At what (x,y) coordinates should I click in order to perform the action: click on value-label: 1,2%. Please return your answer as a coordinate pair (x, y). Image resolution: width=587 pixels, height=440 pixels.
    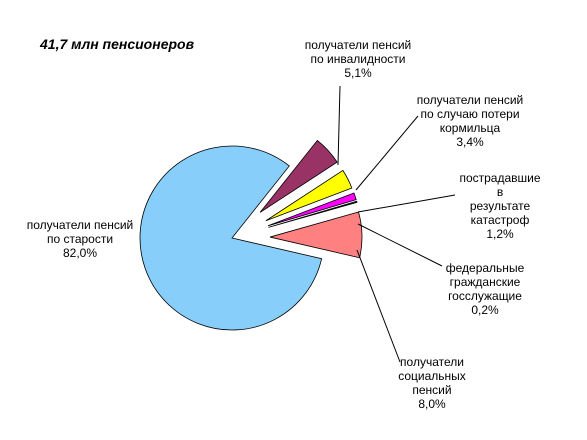
    Looking at the image, I should click on (500, 234).